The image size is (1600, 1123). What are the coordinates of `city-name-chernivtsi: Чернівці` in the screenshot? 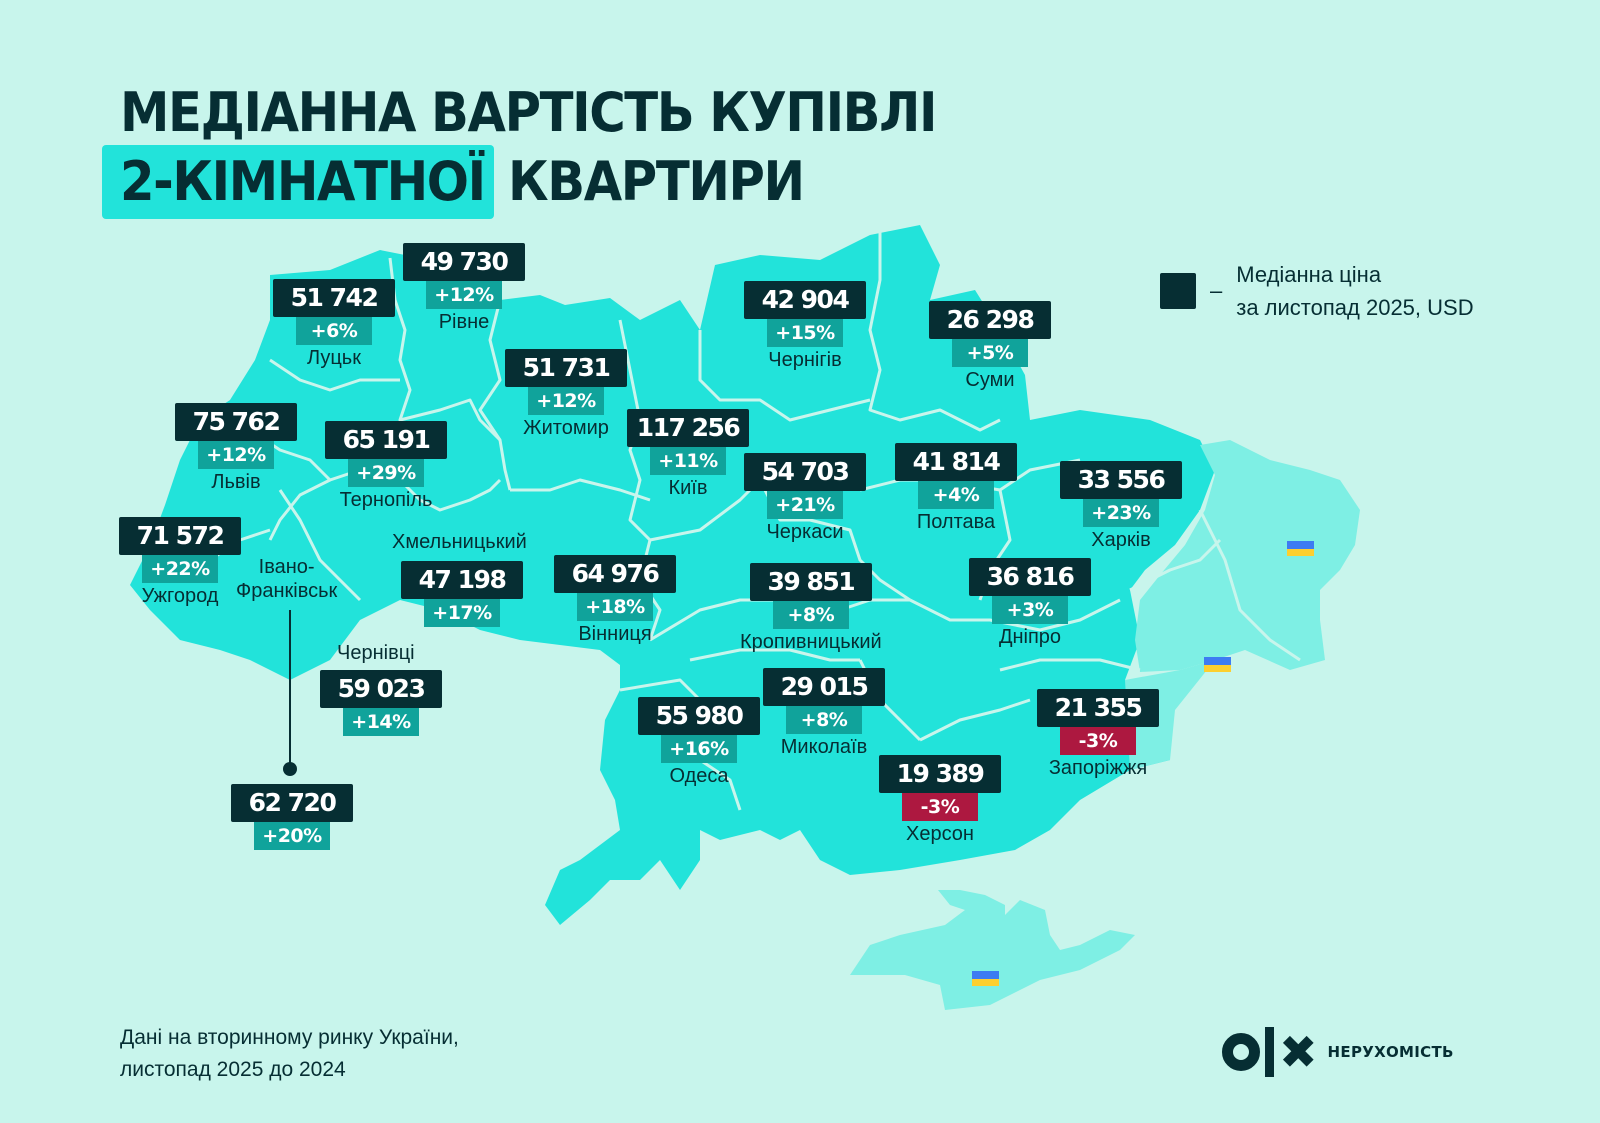 It's located at (376, 653).